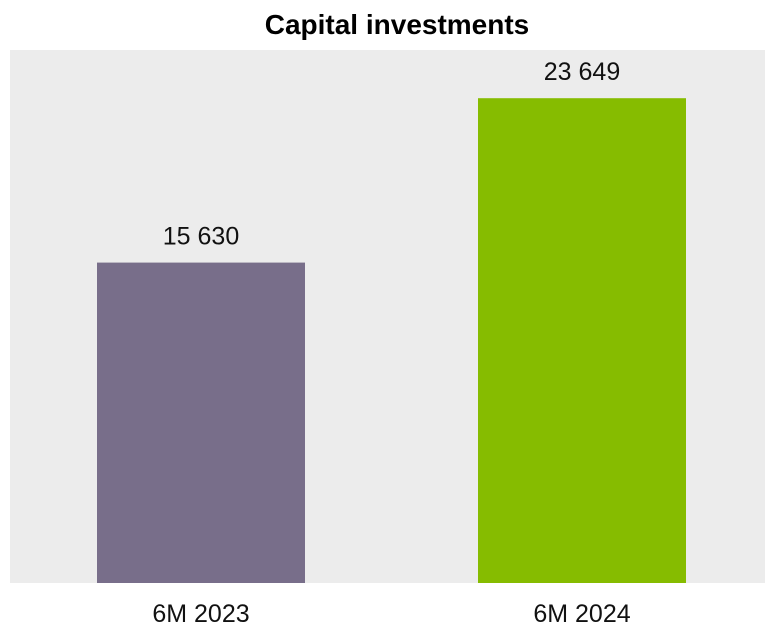 This screenshot has height=638, width=765. What do you see at coordinates (201, 237) in the screenshot?
I see `data-label-1: 15 630` at bounding box center [201, 237].